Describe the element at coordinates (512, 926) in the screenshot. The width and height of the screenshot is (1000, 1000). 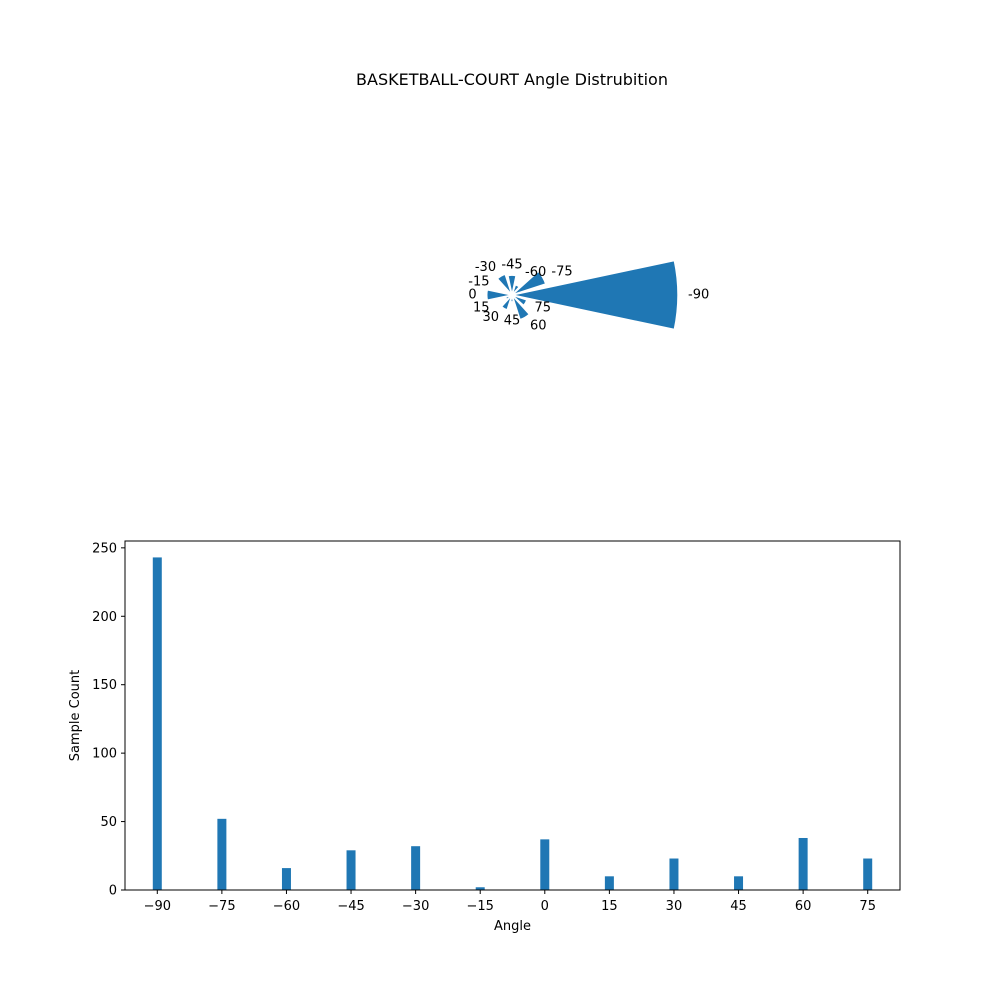
I see `x-axis-label: Angle` at that location.